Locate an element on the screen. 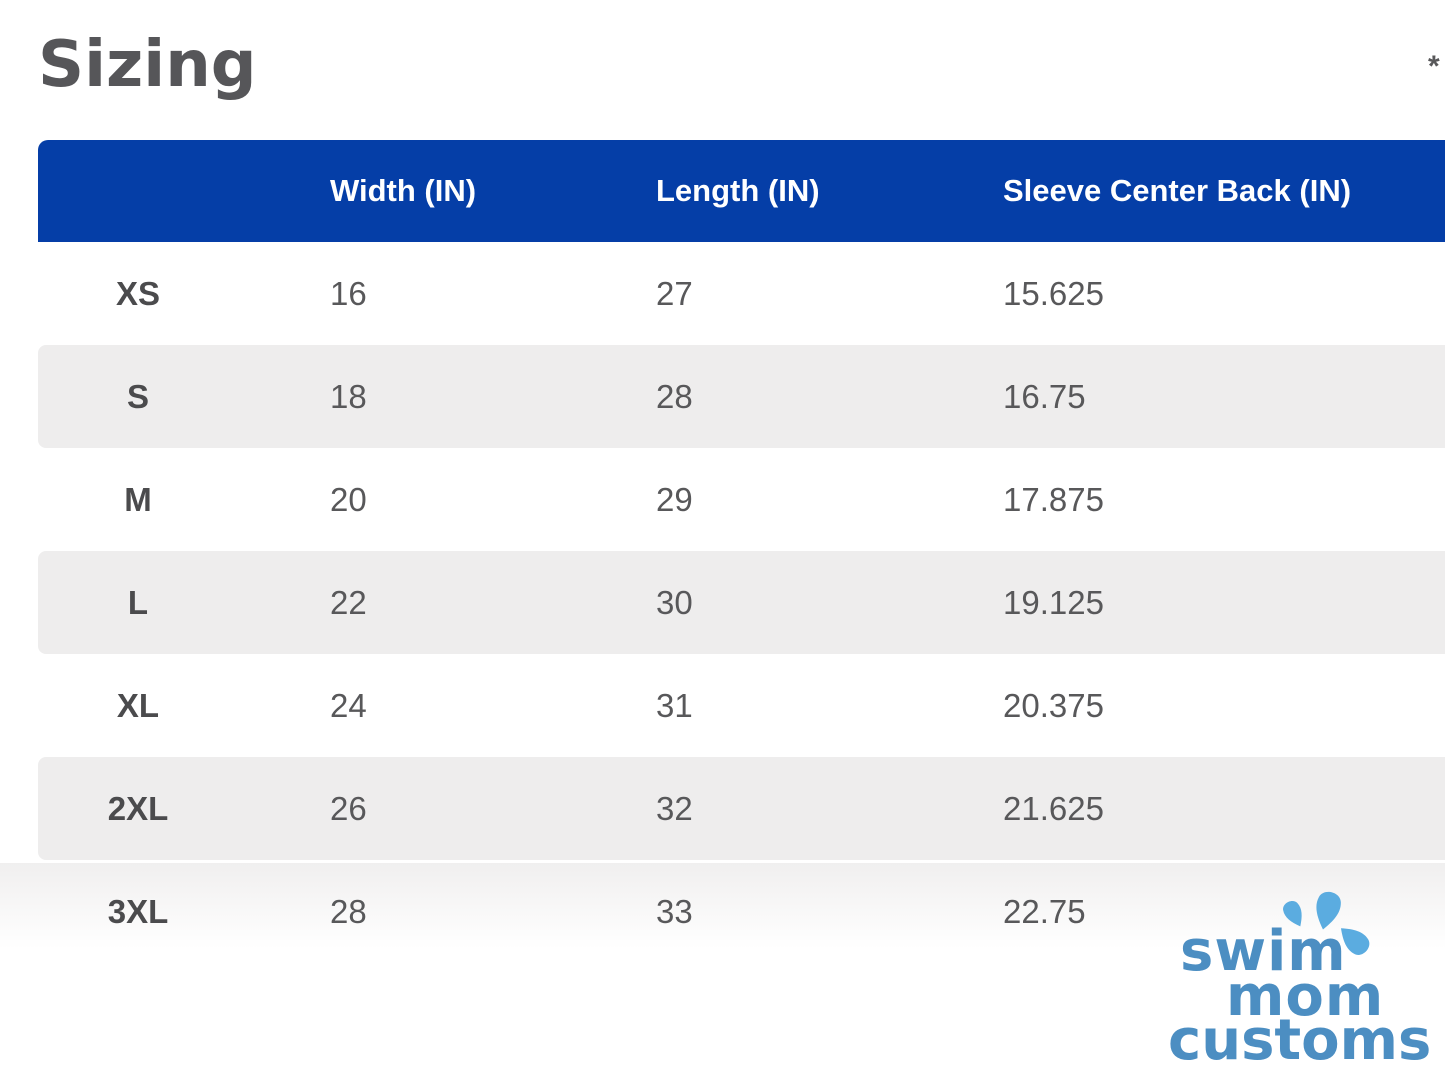 The width and height of the screenshot is (1445, 1084). size-cell: XS is located at coordinates (138, 293).